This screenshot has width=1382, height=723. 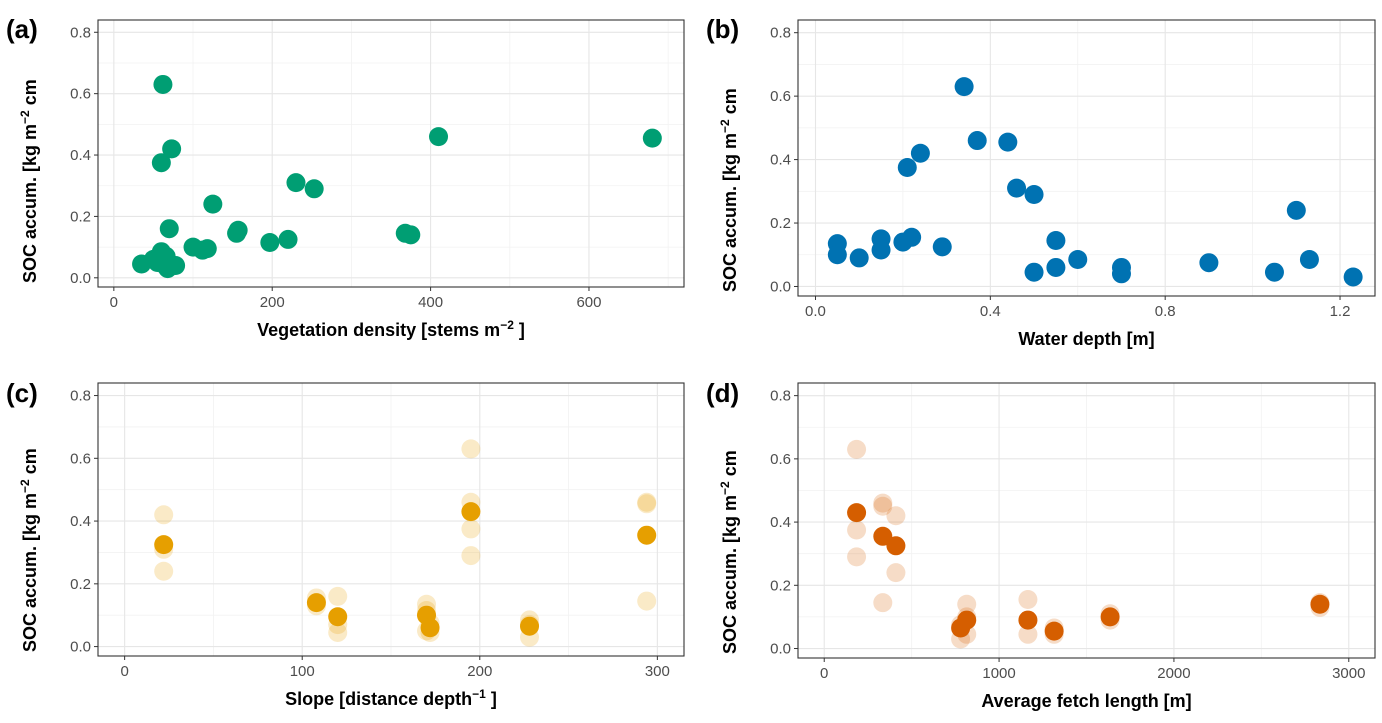 What do you see at coordinates (491, 699) in the screenshot?
I see `label-tail: ]` at bounding box center [491, 699].